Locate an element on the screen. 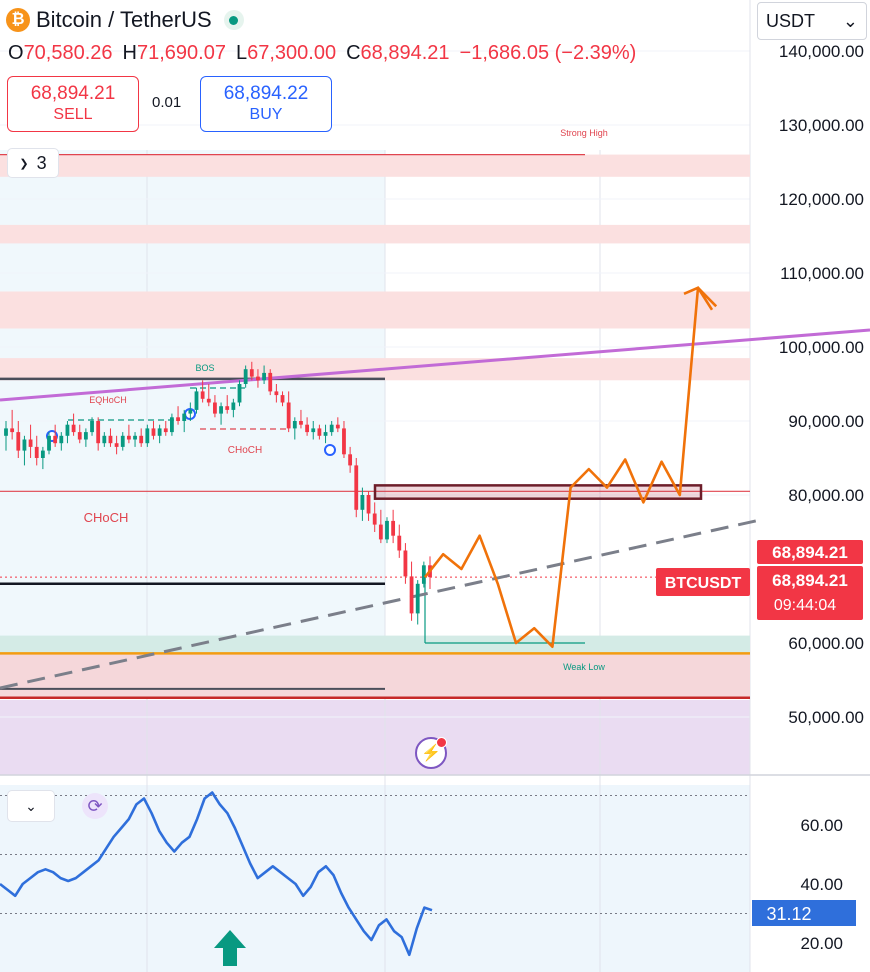 The width and height of the screenshot is (870, 972). current-price-badge is located at coordinates (810, 593).